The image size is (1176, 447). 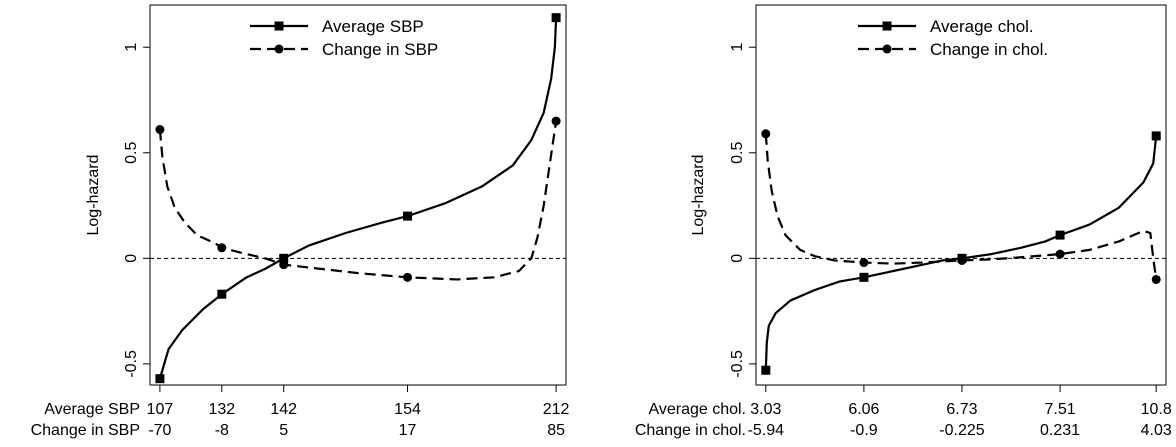 What do you see at coordinates (766, 430) in the screenshot?
I see `x-tick-label: -5.94` at bounding box center [766, 430].